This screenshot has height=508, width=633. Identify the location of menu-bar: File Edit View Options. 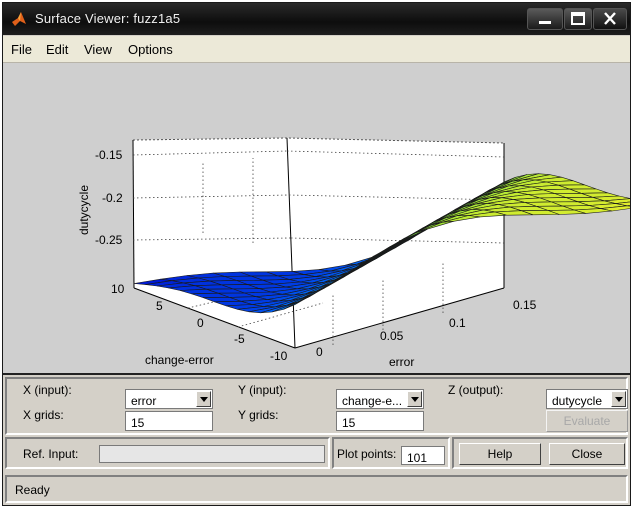
(316, 49).